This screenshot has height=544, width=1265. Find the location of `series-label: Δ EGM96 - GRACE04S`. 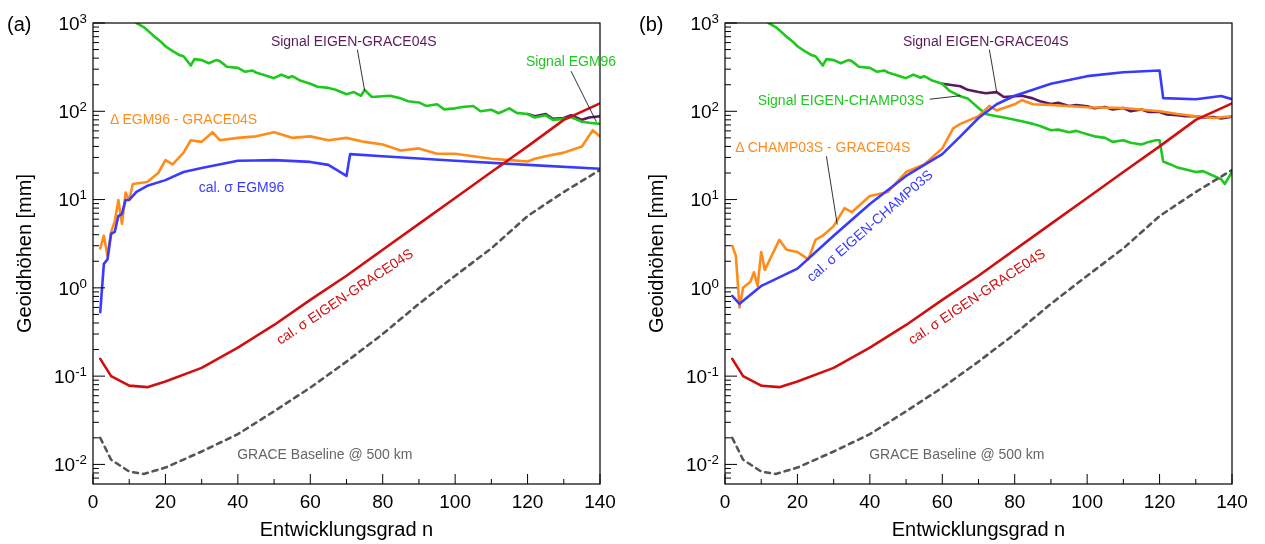

series-label: Δ EGM96 - GRACE04S is located at coordinates (184, 118).